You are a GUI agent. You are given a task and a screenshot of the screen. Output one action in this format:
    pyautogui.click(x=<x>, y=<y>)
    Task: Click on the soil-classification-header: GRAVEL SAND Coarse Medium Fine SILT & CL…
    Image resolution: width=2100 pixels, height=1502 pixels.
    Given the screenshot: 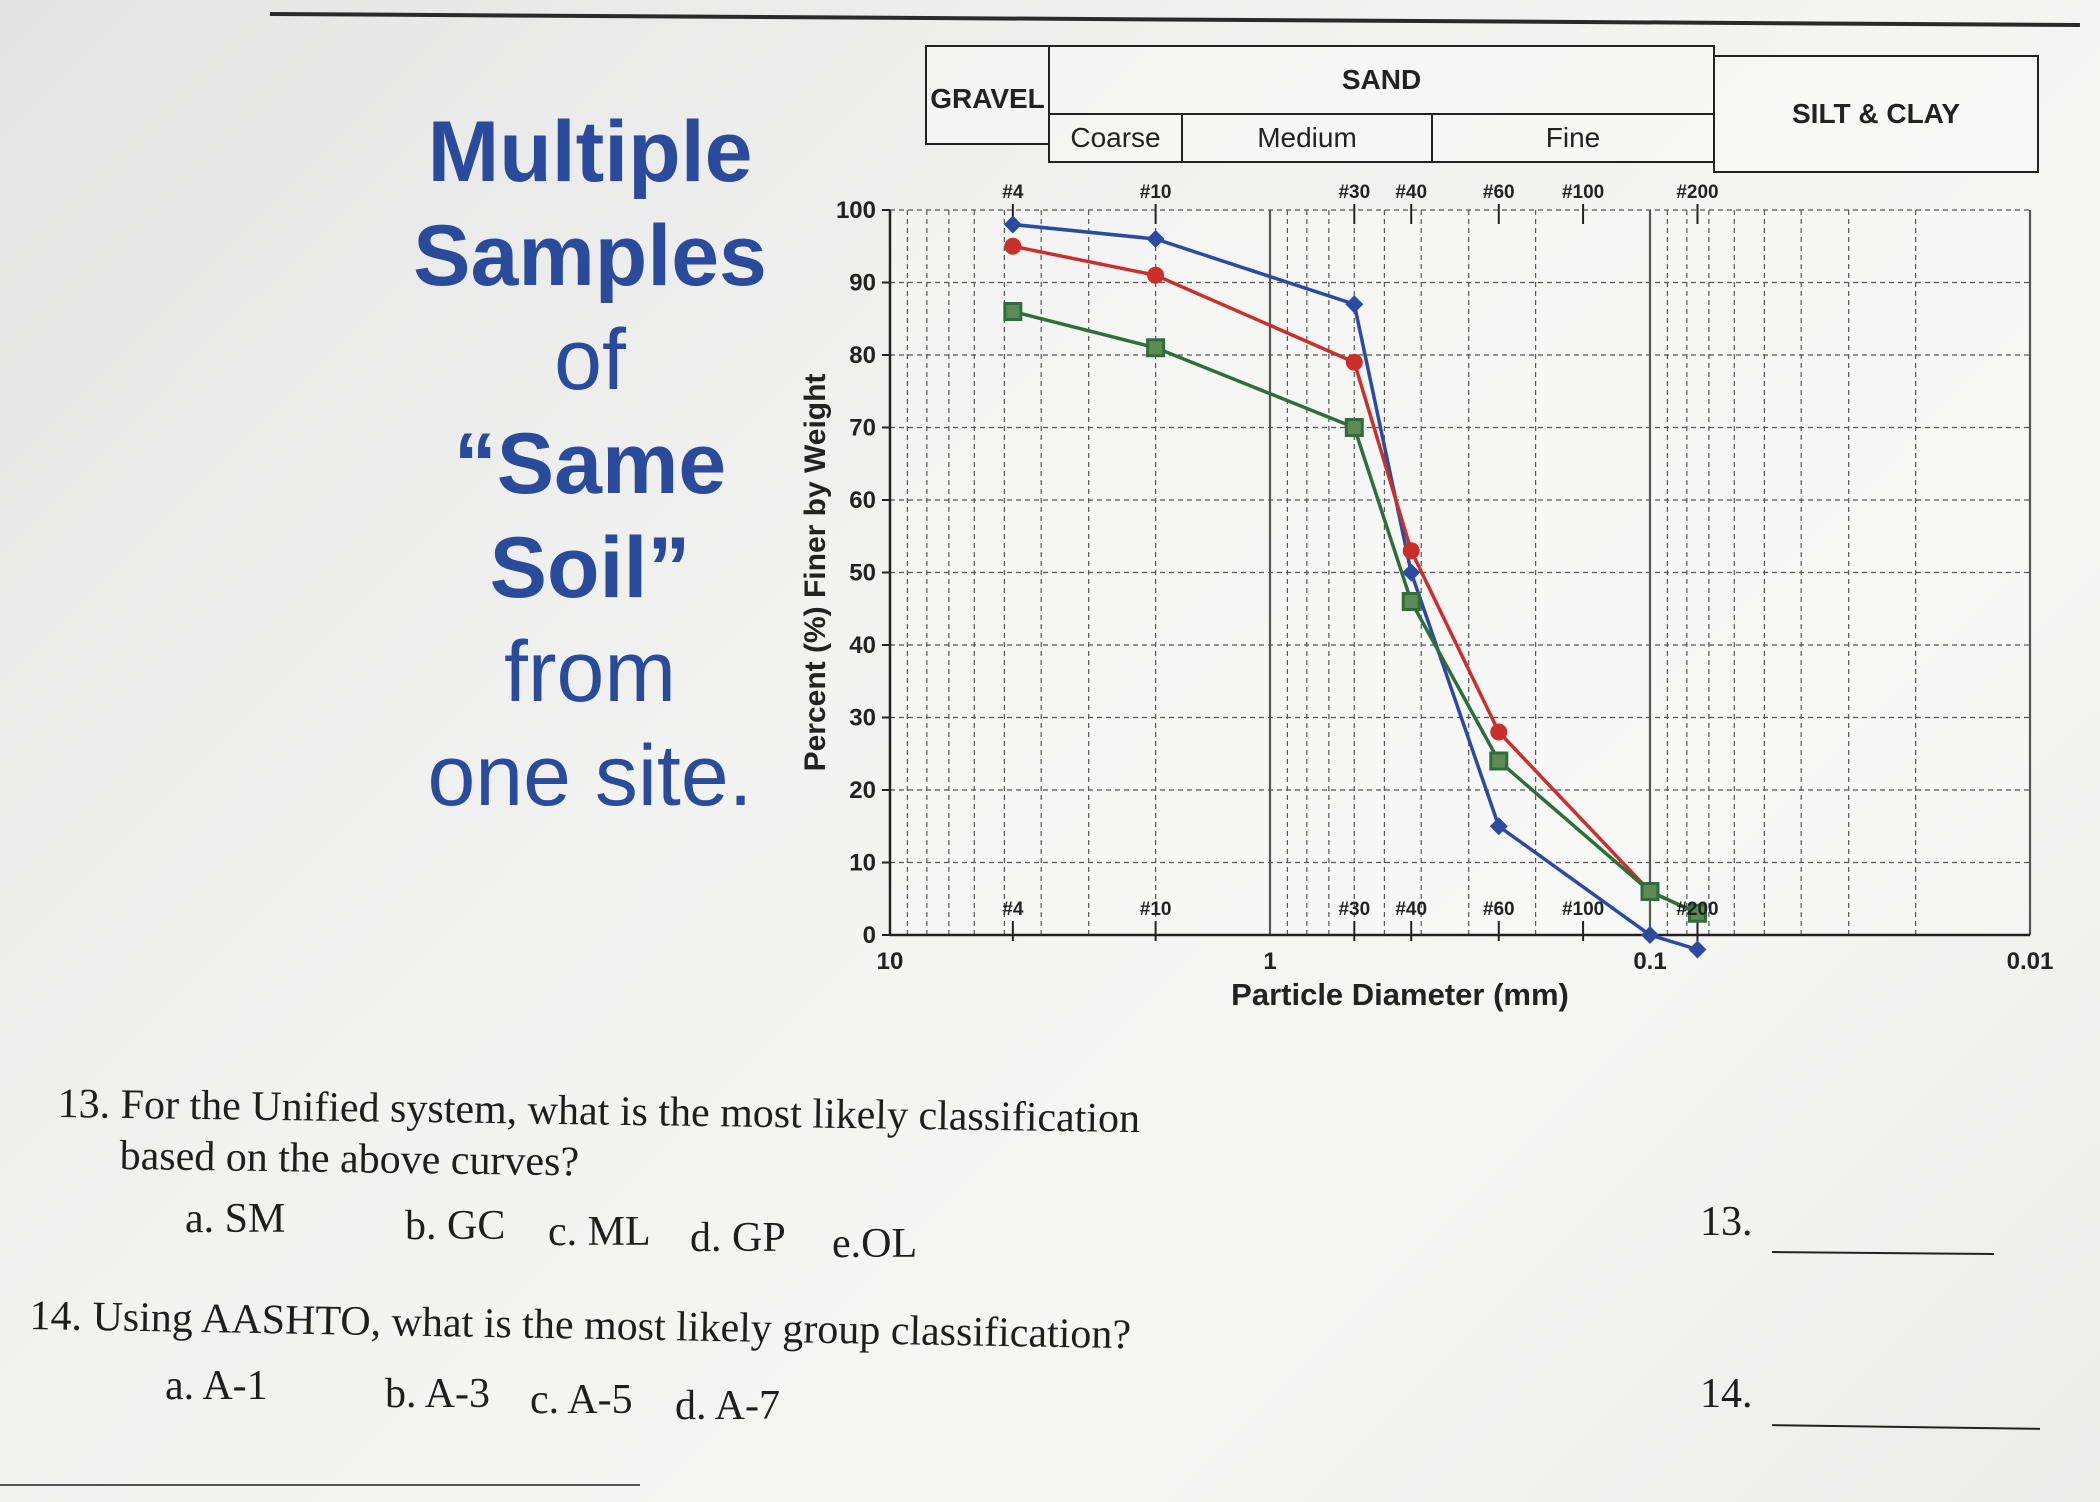 What is the action you would take?
    pyautogui.click(x=1482, y=115)
    